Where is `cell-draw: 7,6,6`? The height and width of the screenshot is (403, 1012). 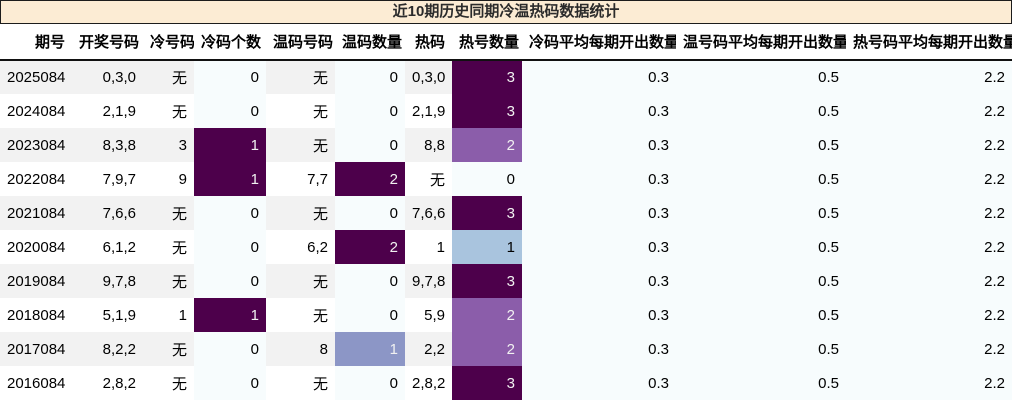
cell-draw: 7,6,6 is located at coordinates (107, 213).